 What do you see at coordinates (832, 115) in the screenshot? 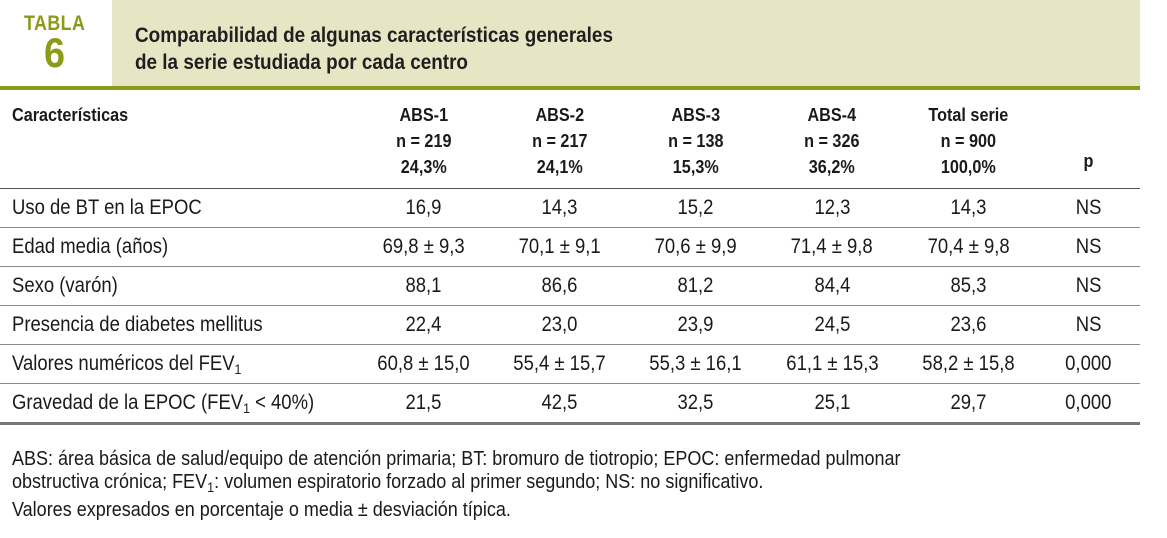
I see `column-header-name: ABS-4` at bounding box center [832, 115].